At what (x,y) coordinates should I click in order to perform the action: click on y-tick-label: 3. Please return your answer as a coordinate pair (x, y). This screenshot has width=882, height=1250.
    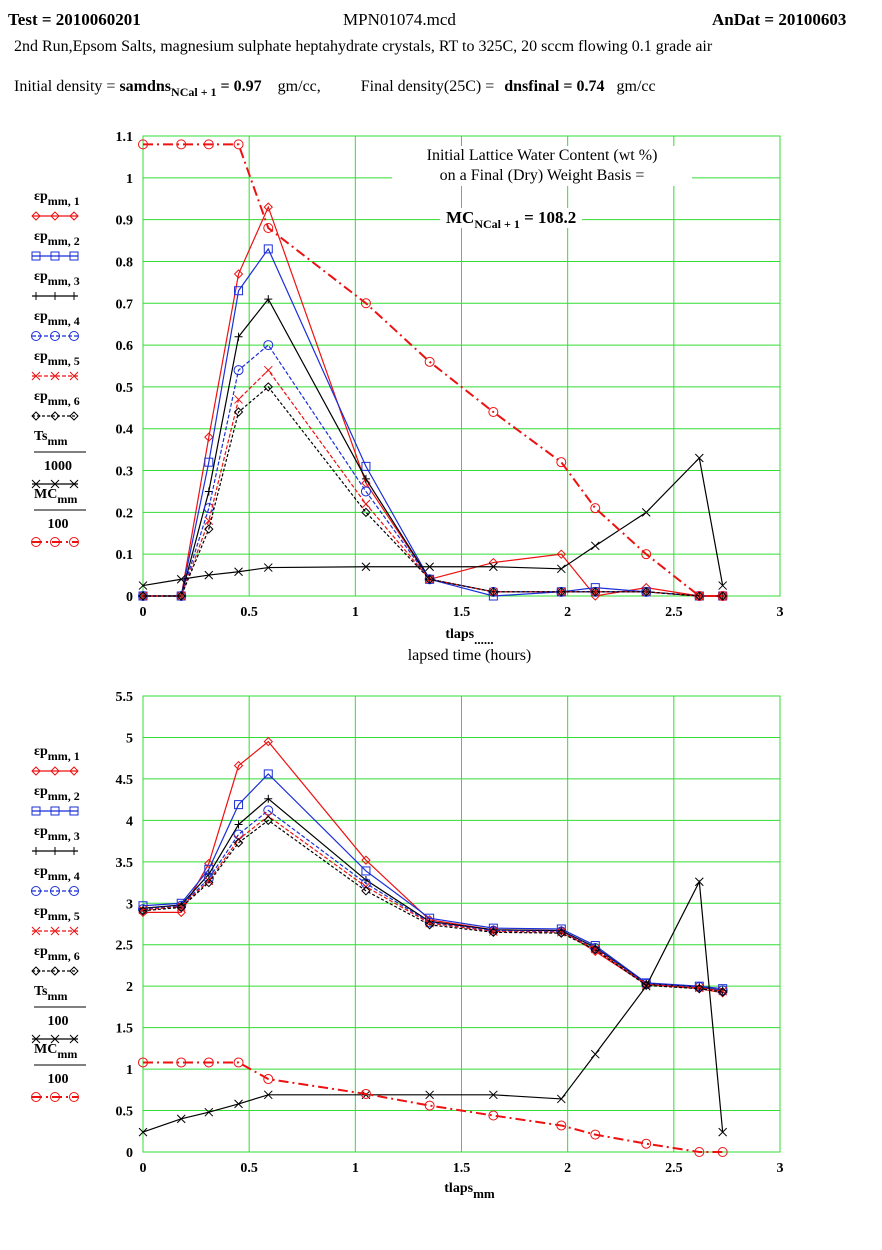
    Looking at the image, I should click on (129, 904).